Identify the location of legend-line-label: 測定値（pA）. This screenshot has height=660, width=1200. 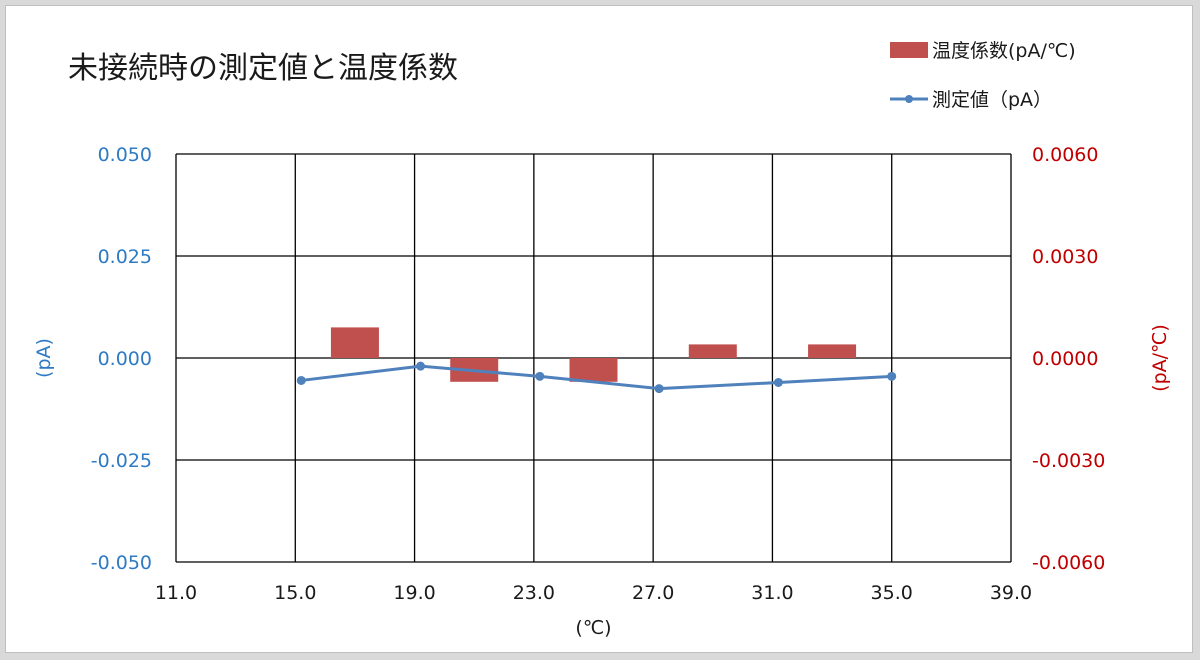
(992, 100).